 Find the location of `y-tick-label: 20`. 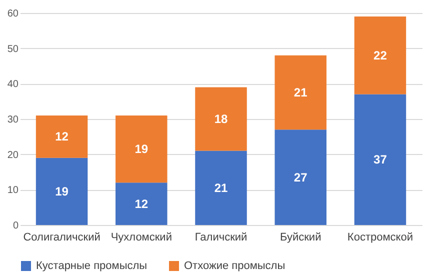

y-tick-label: 20 is located at coordinates (13, 155).